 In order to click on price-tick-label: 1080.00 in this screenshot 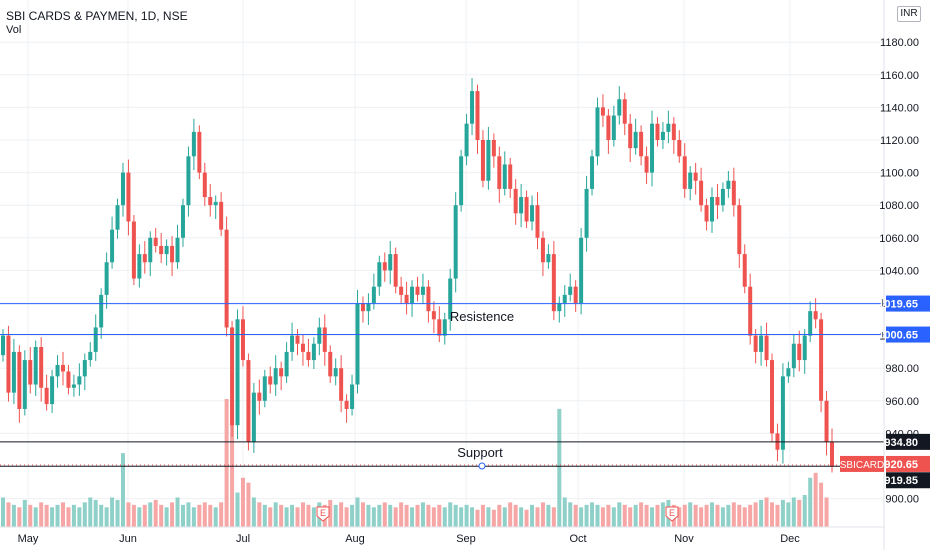, I will do `click(899, 206)`.